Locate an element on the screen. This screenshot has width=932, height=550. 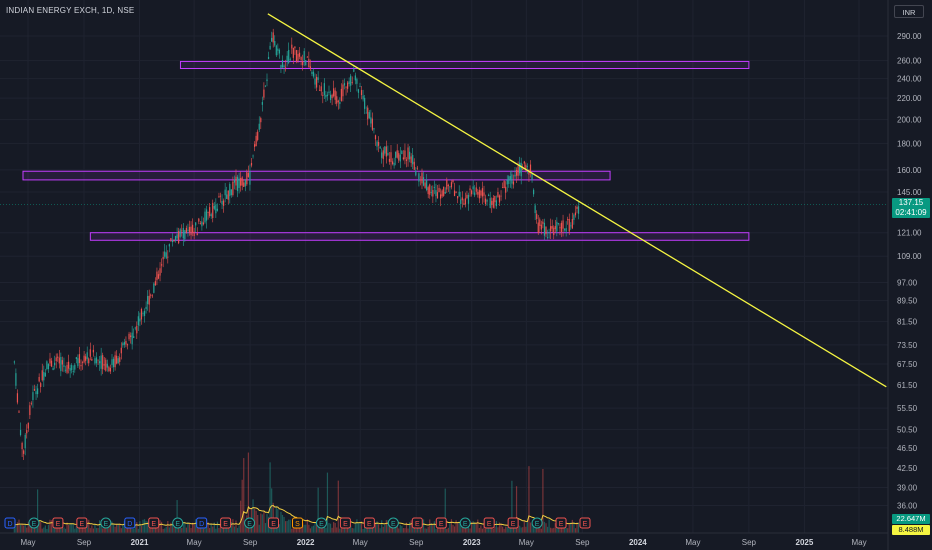
x-tick-label: May is located at coordinates (858, 542).